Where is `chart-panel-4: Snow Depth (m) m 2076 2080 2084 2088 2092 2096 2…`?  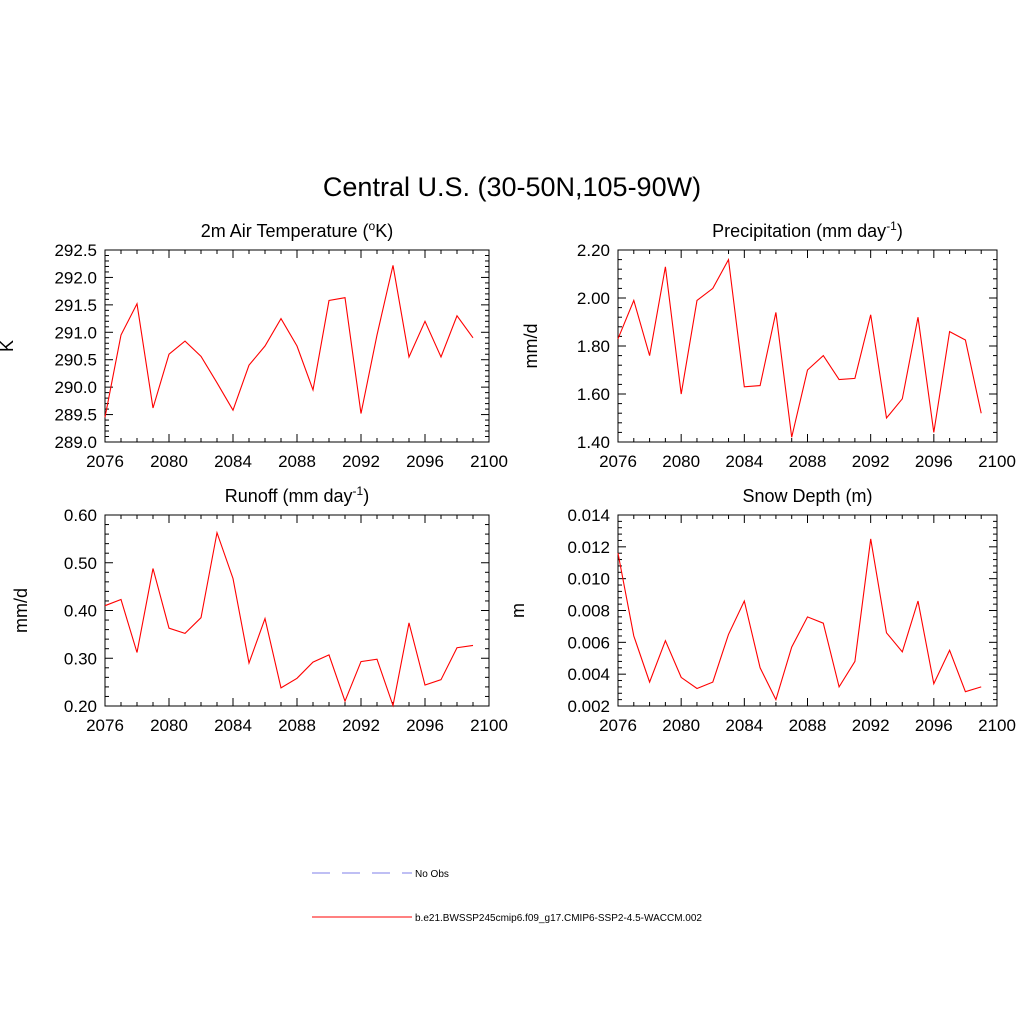
chart-panel-4: Snow Depth (m) m 2076 2080 2084 2088 2092 2096 2… is located at coordinates (762, 610).